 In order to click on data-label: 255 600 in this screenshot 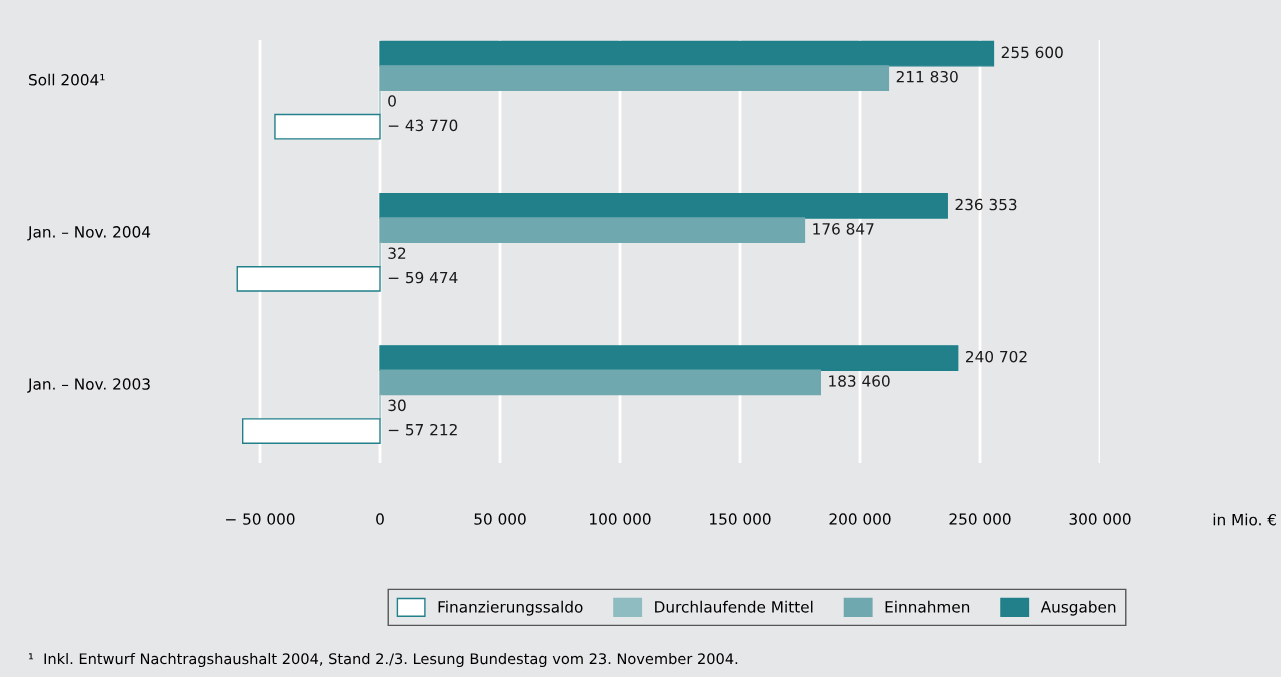, I will do `click(1032, 52)`.